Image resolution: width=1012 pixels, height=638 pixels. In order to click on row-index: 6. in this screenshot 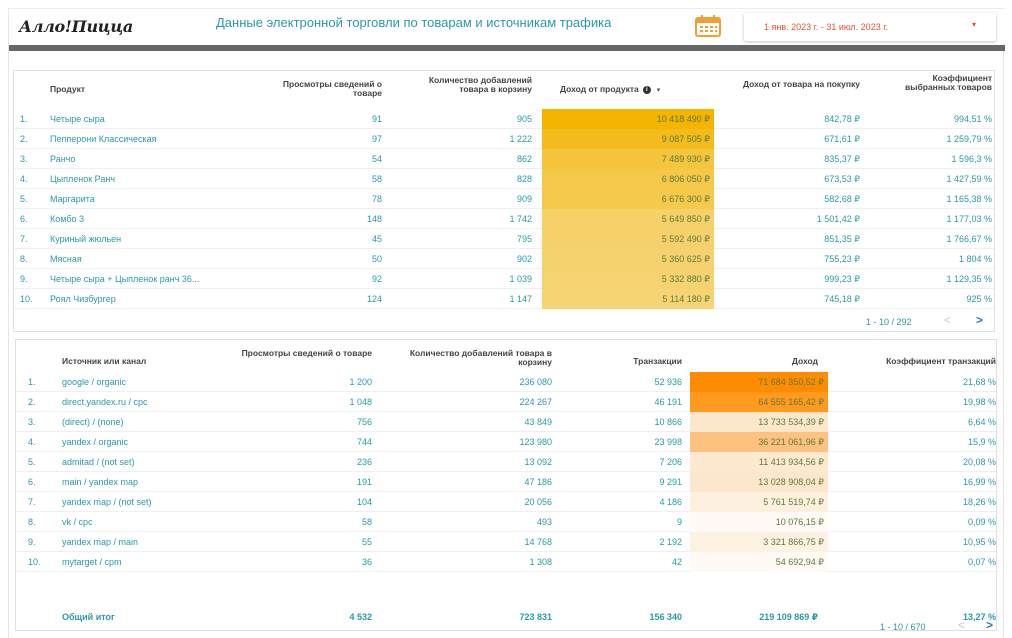, I will do `click(24, 219)`.